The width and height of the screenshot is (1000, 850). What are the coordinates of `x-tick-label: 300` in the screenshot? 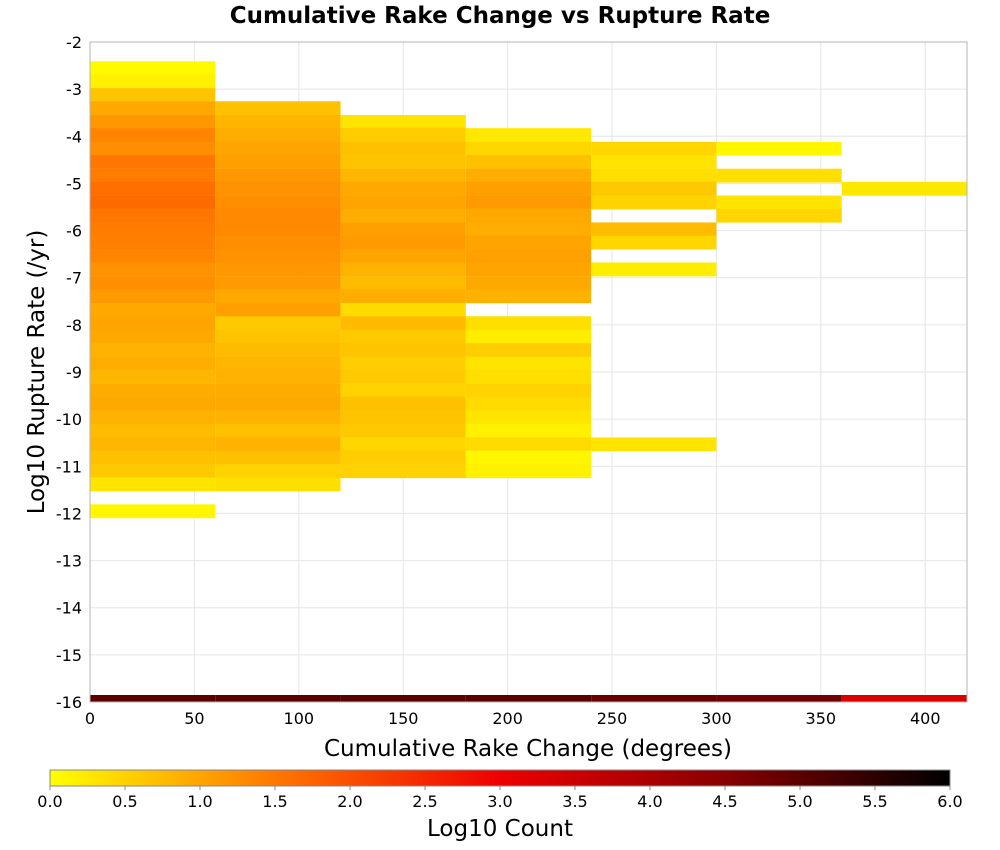 It's located at (716, 718).